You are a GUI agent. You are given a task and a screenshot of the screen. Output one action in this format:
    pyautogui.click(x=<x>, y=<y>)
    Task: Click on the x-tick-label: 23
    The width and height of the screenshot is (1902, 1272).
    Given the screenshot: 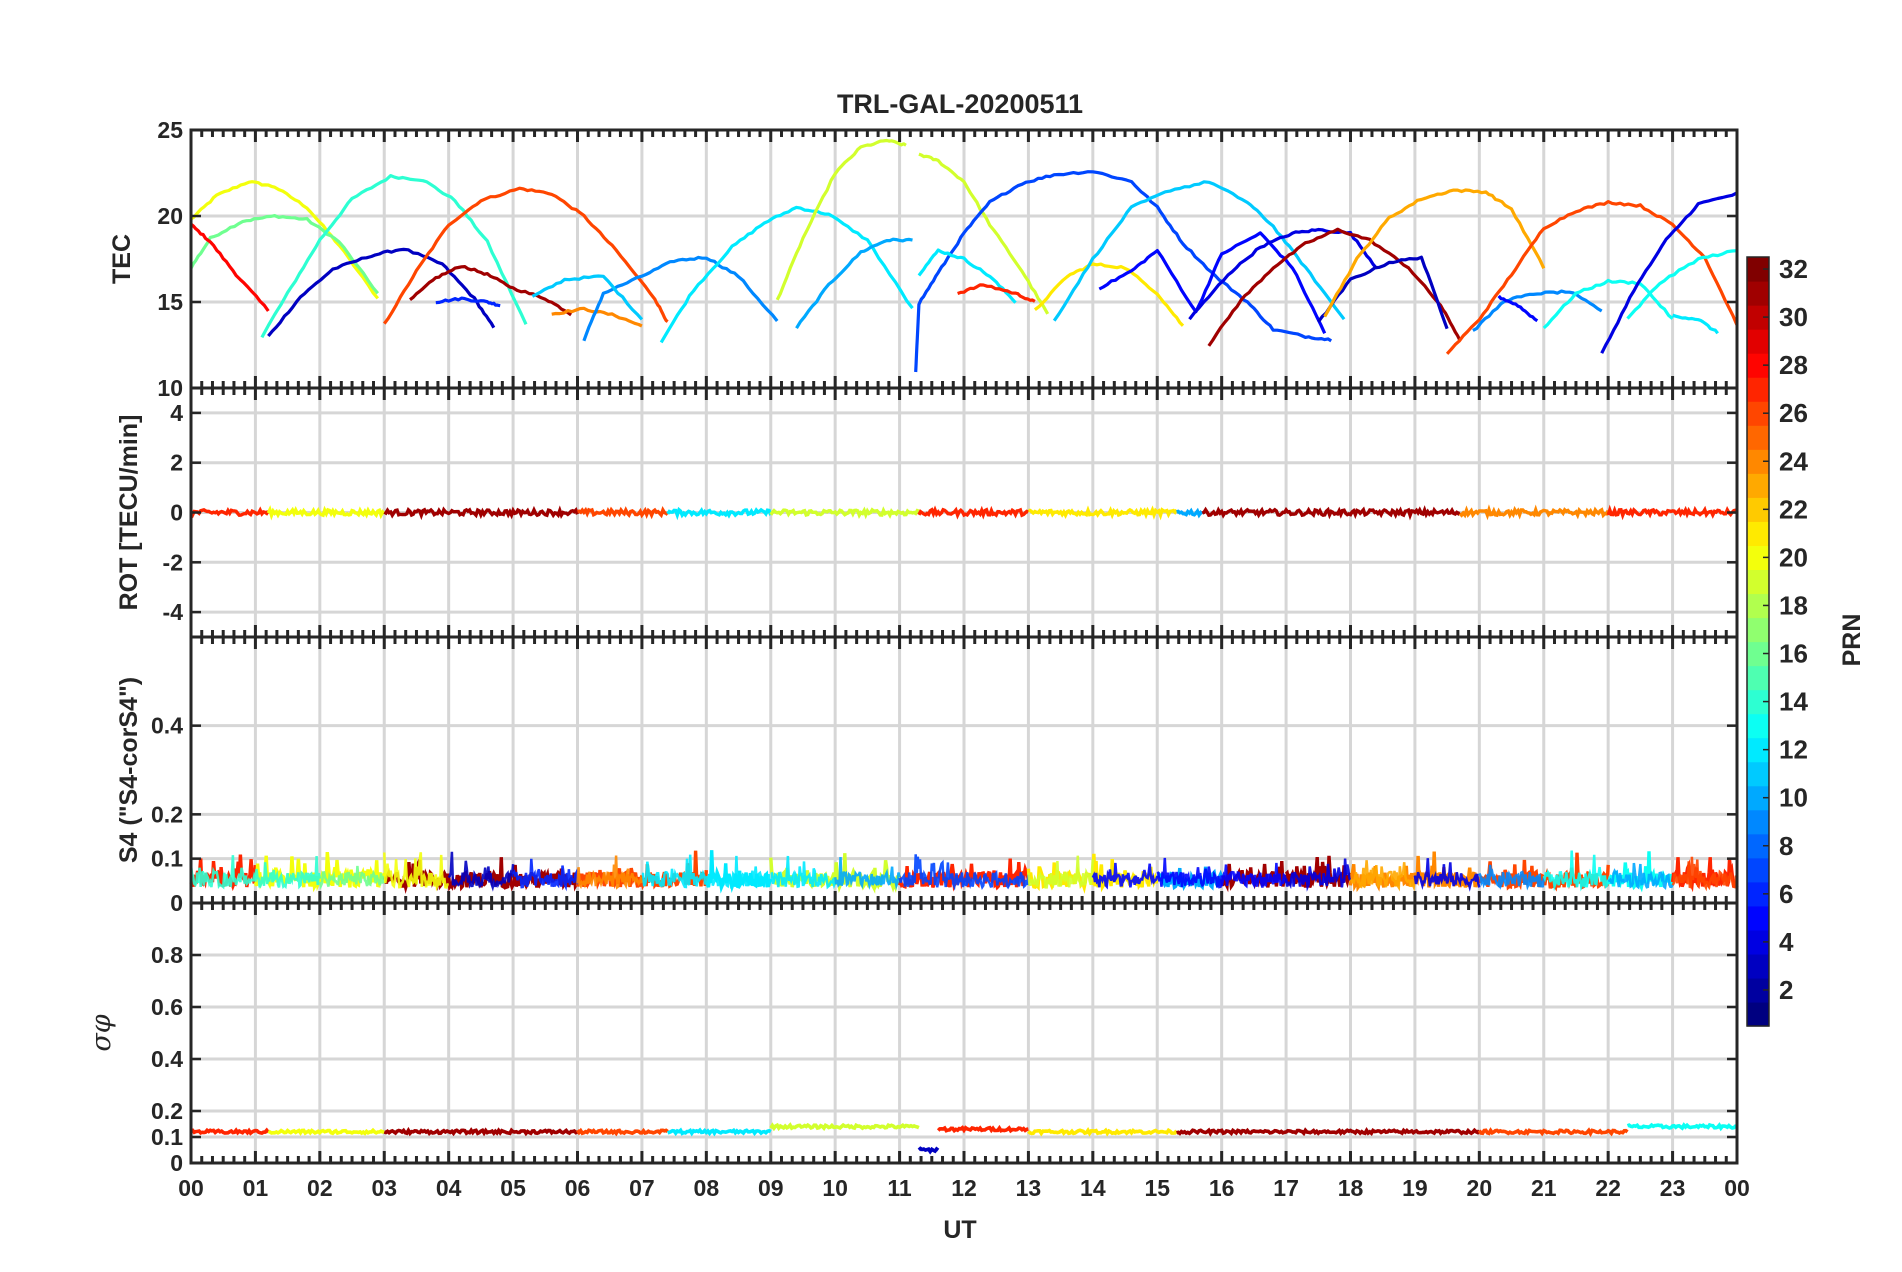 What is the action you would take?
    pyautogui.click(x=1673, y=1188)
    